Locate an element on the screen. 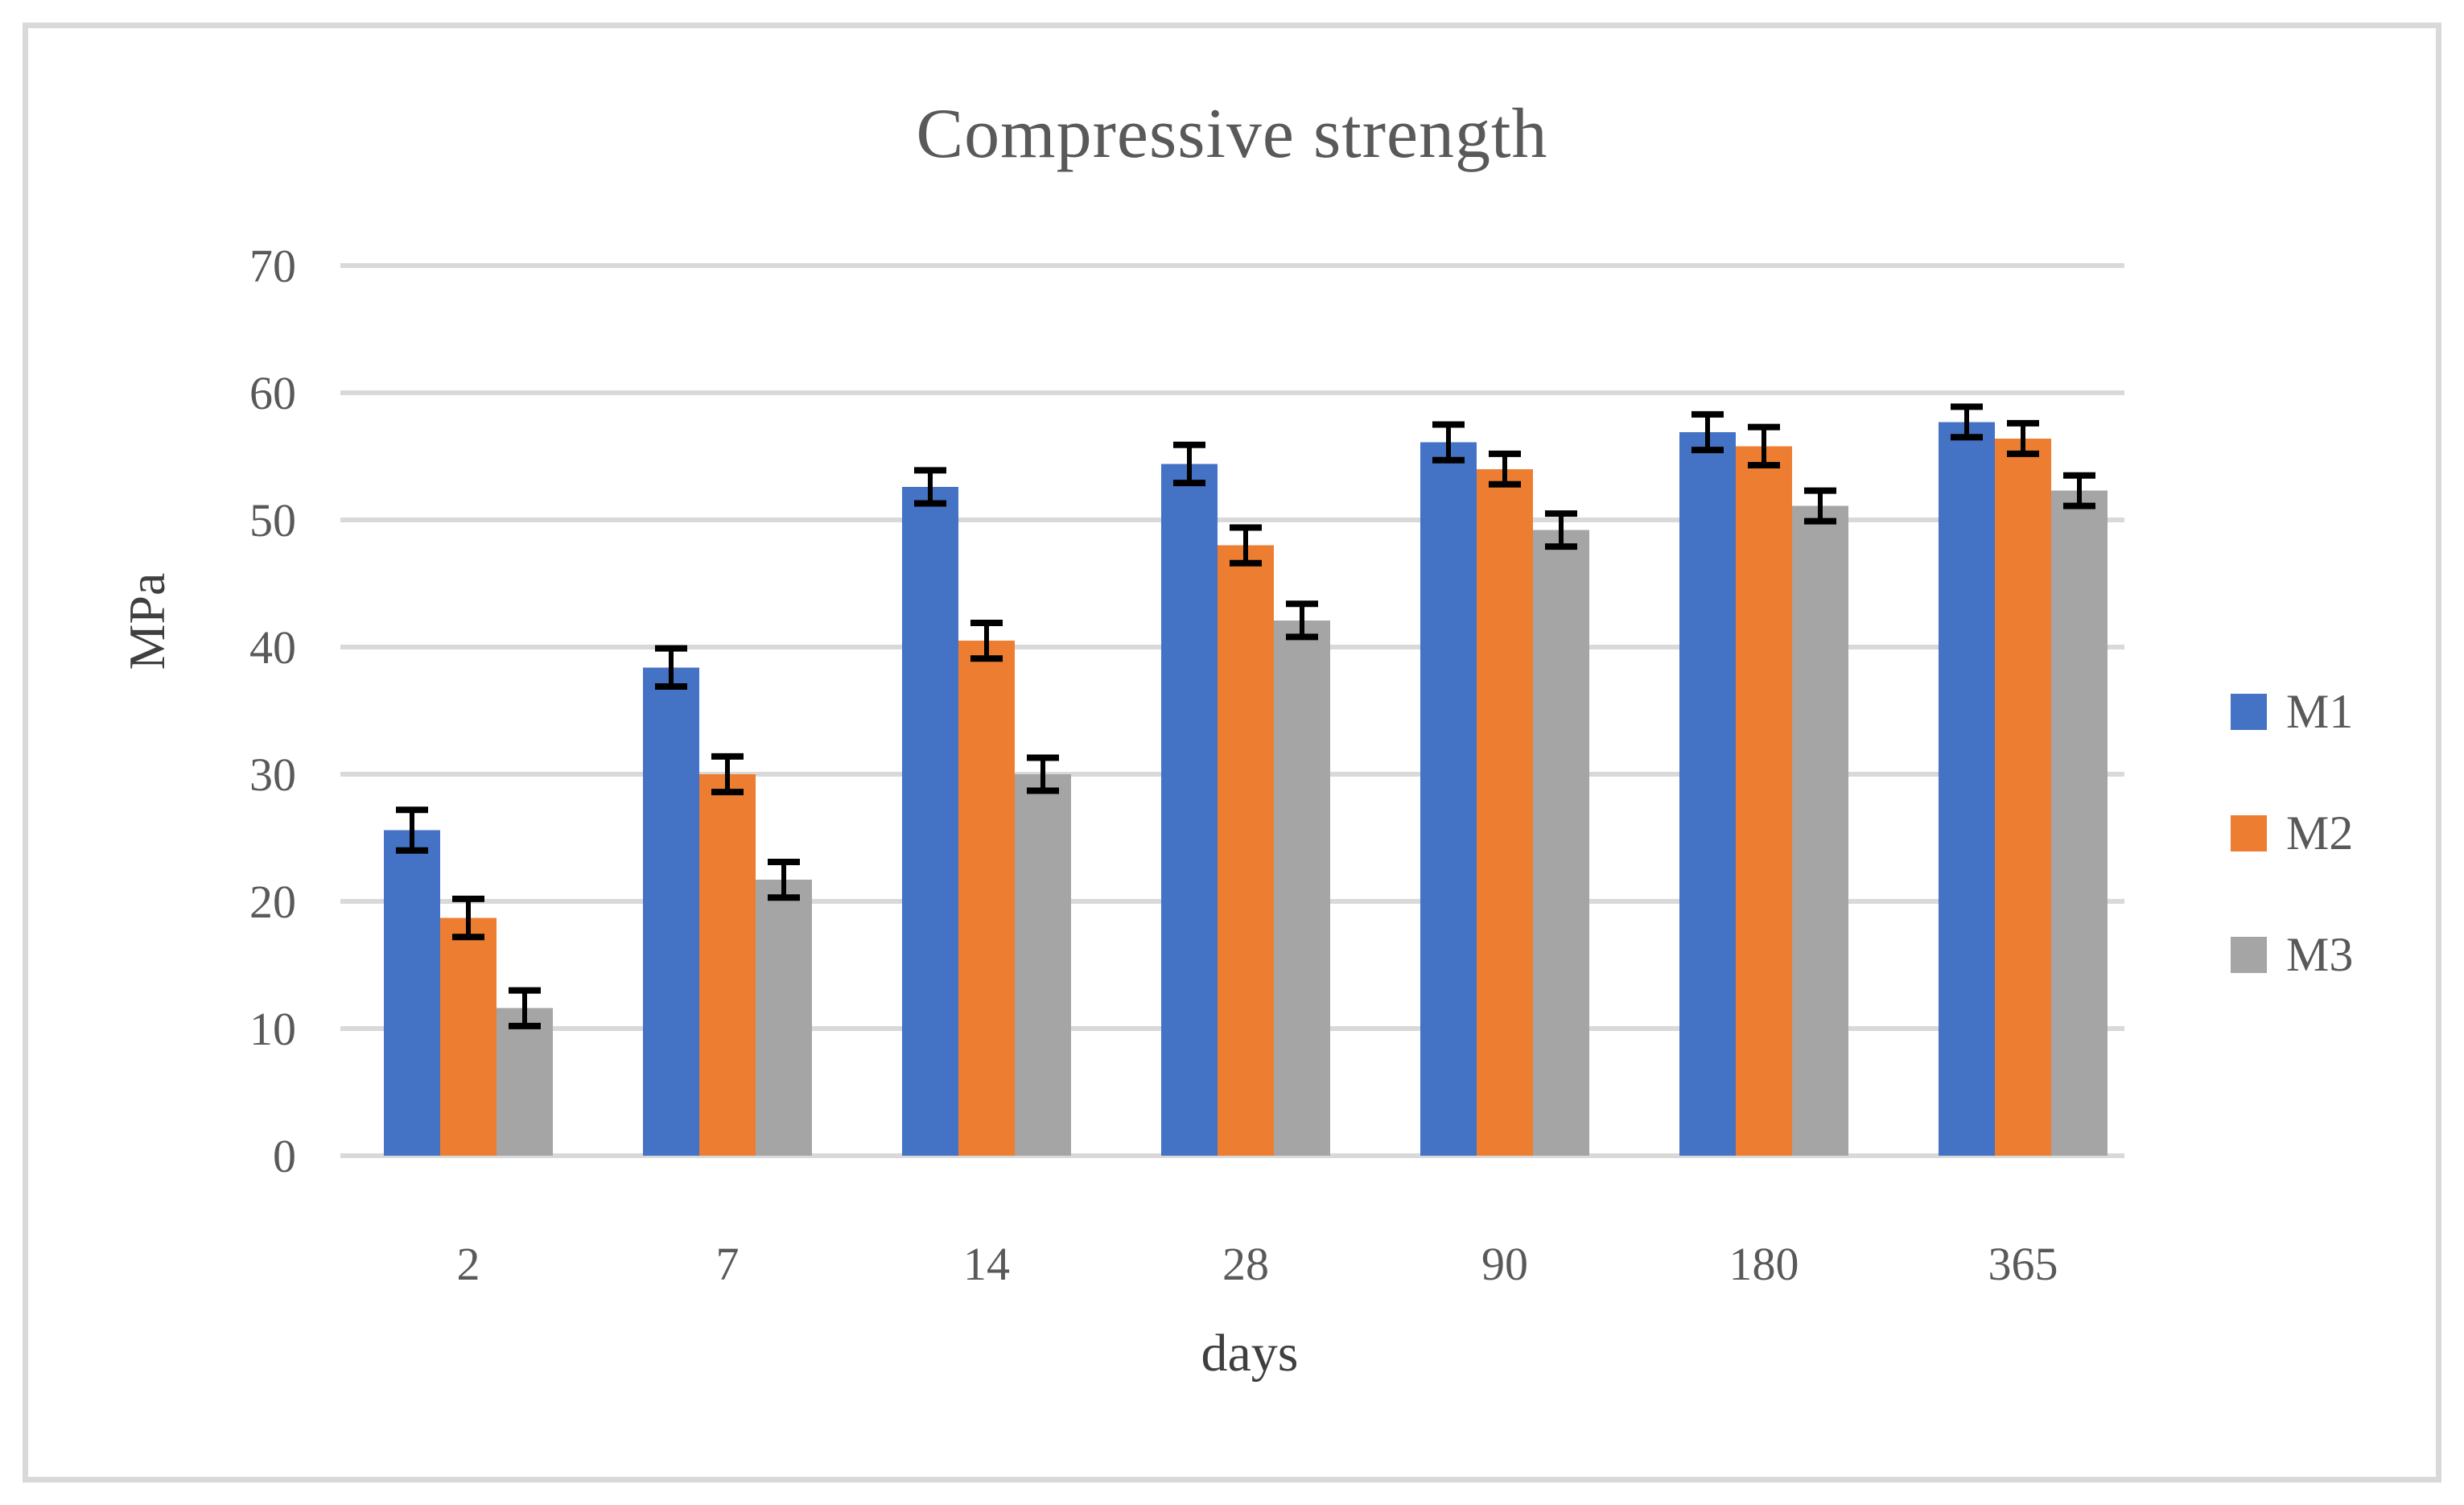 Image resolution: width=2464 pixels, height=1505 pixels. chart-title: Compressive strength is located at coordinates (1232, 134).